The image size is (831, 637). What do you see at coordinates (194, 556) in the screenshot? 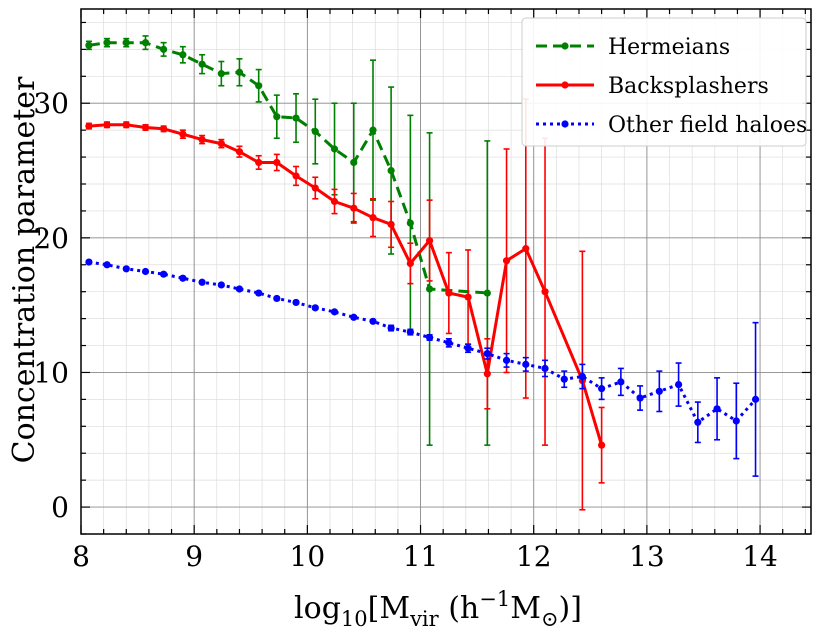
I see `x-tick-label: 9` at bounding box center [194, 556].